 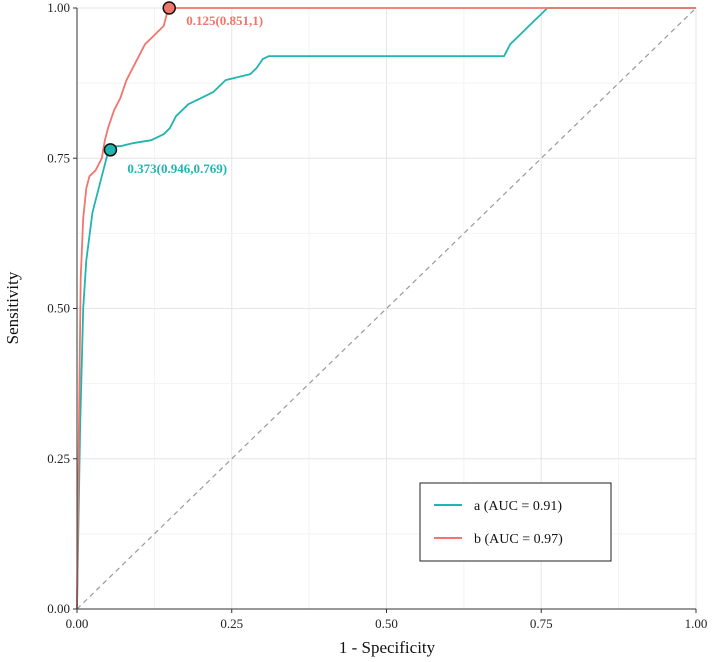 I want to click on x-tick-label: 1.00, so click(x=696, y=623).